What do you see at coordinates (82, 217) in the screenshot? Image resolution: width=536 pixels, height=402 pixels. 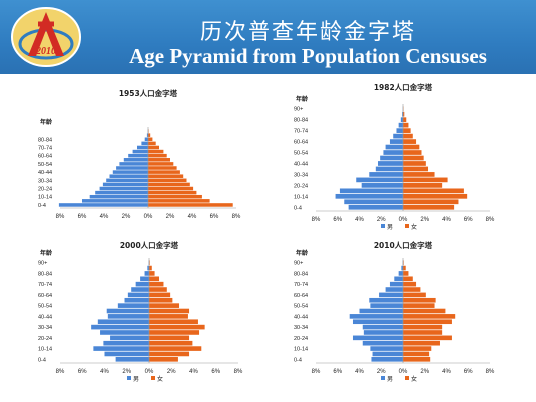 I see `chart-0-xtick-1: 6%` at bounding box center [82, 217].